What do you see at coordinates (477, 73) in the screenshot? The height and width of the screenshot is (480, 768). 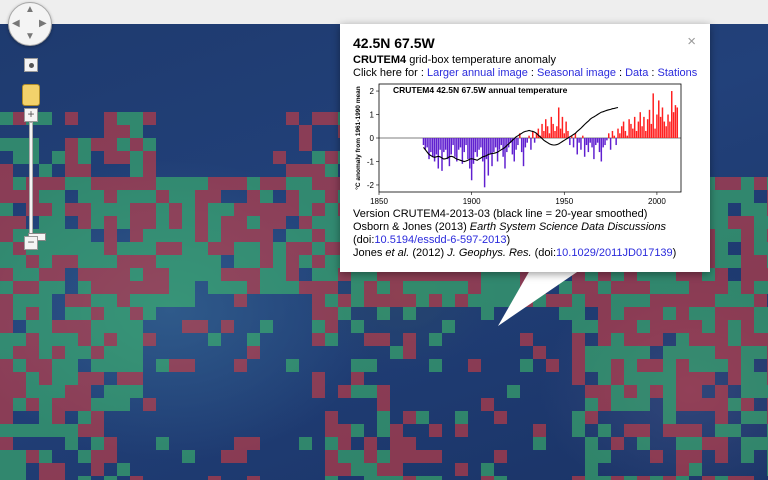 I see `link-larger-annual-image: Larger annual image` at bounding box center [477, 73].